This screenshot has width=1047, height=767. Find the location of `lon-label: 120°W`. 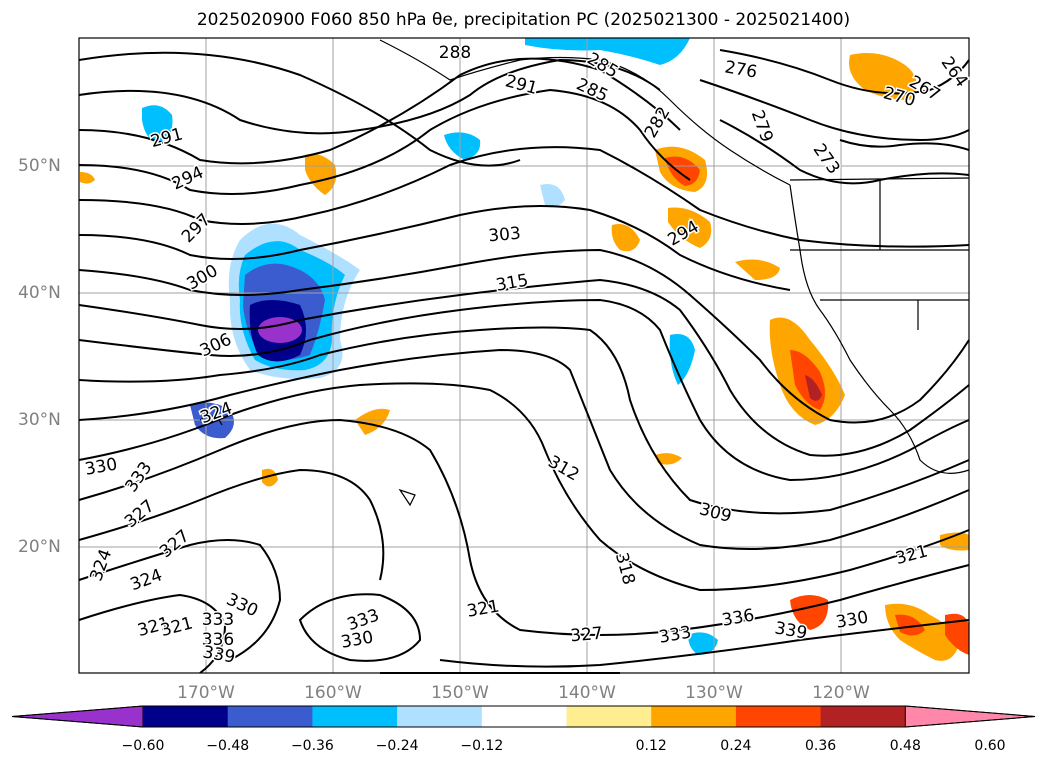

lon-label: 120°W is located at coordinates (841, 693).